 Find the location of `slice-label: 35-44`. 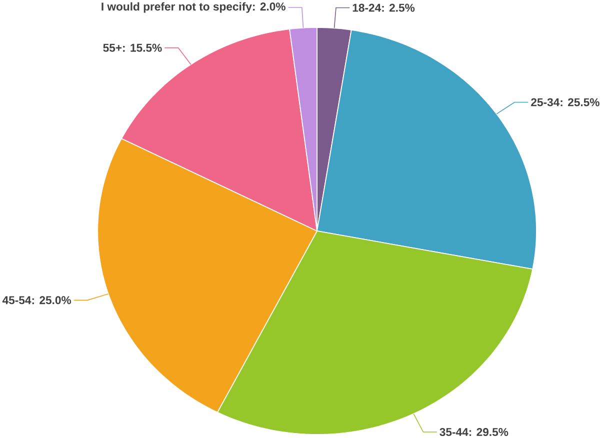

slice-label: 35-44 is located at coordinates (454, 432).